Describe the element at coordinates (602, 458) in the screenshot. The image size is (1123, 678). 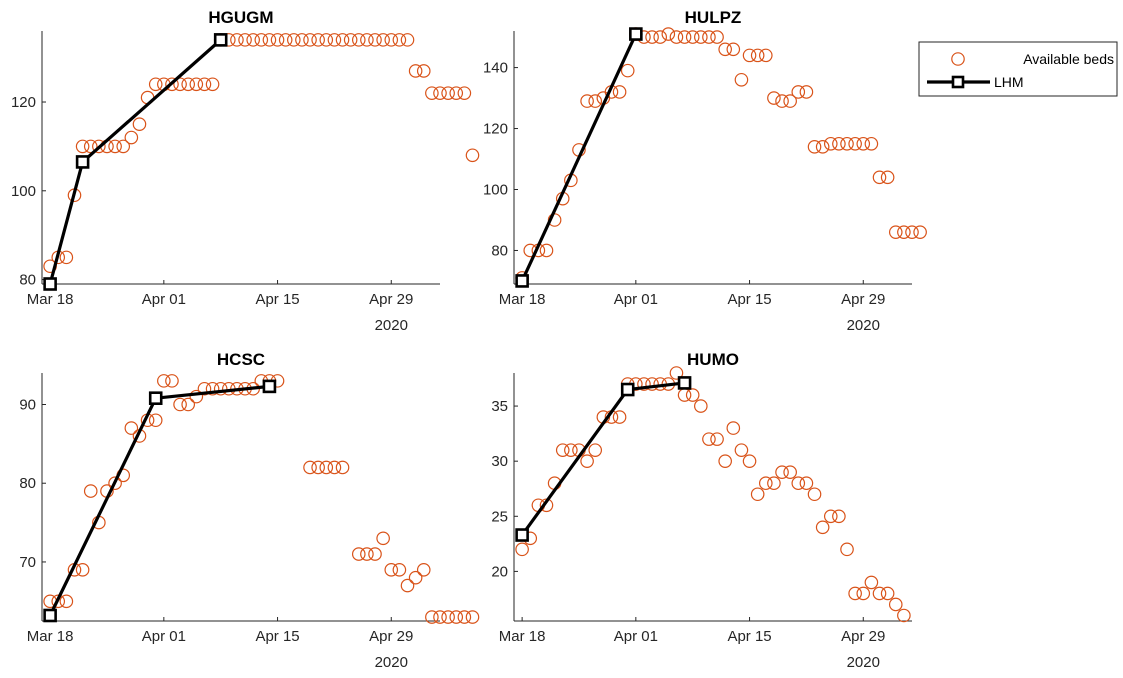
I see `lhm-line` at that location.